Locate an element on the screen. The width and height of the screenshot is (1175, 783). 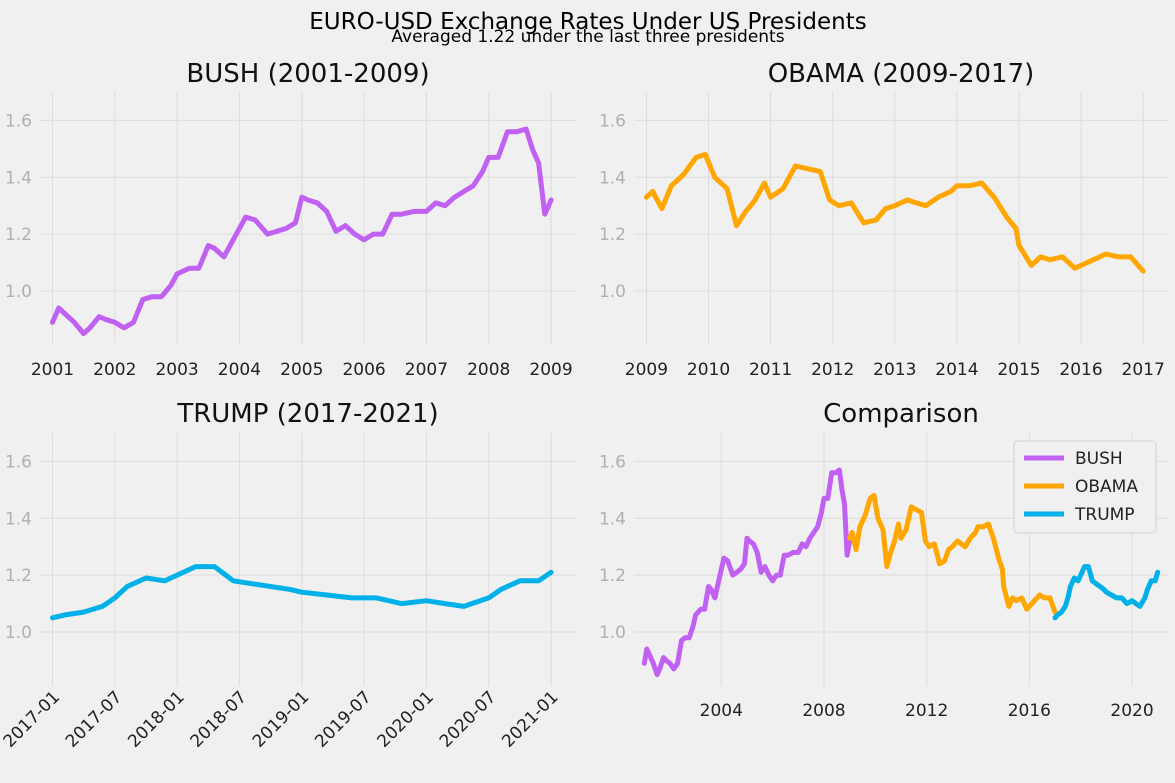
legend-label-bush: BUSH is located at coordinates (1099, 459).